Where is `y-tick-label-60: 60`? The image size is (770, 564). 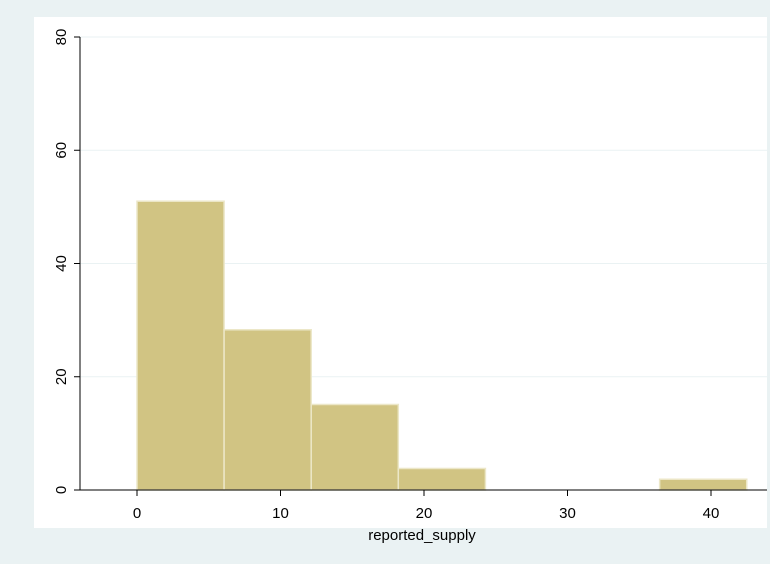
y-tick-label-60: 60 is located at coordinates (61, 150).